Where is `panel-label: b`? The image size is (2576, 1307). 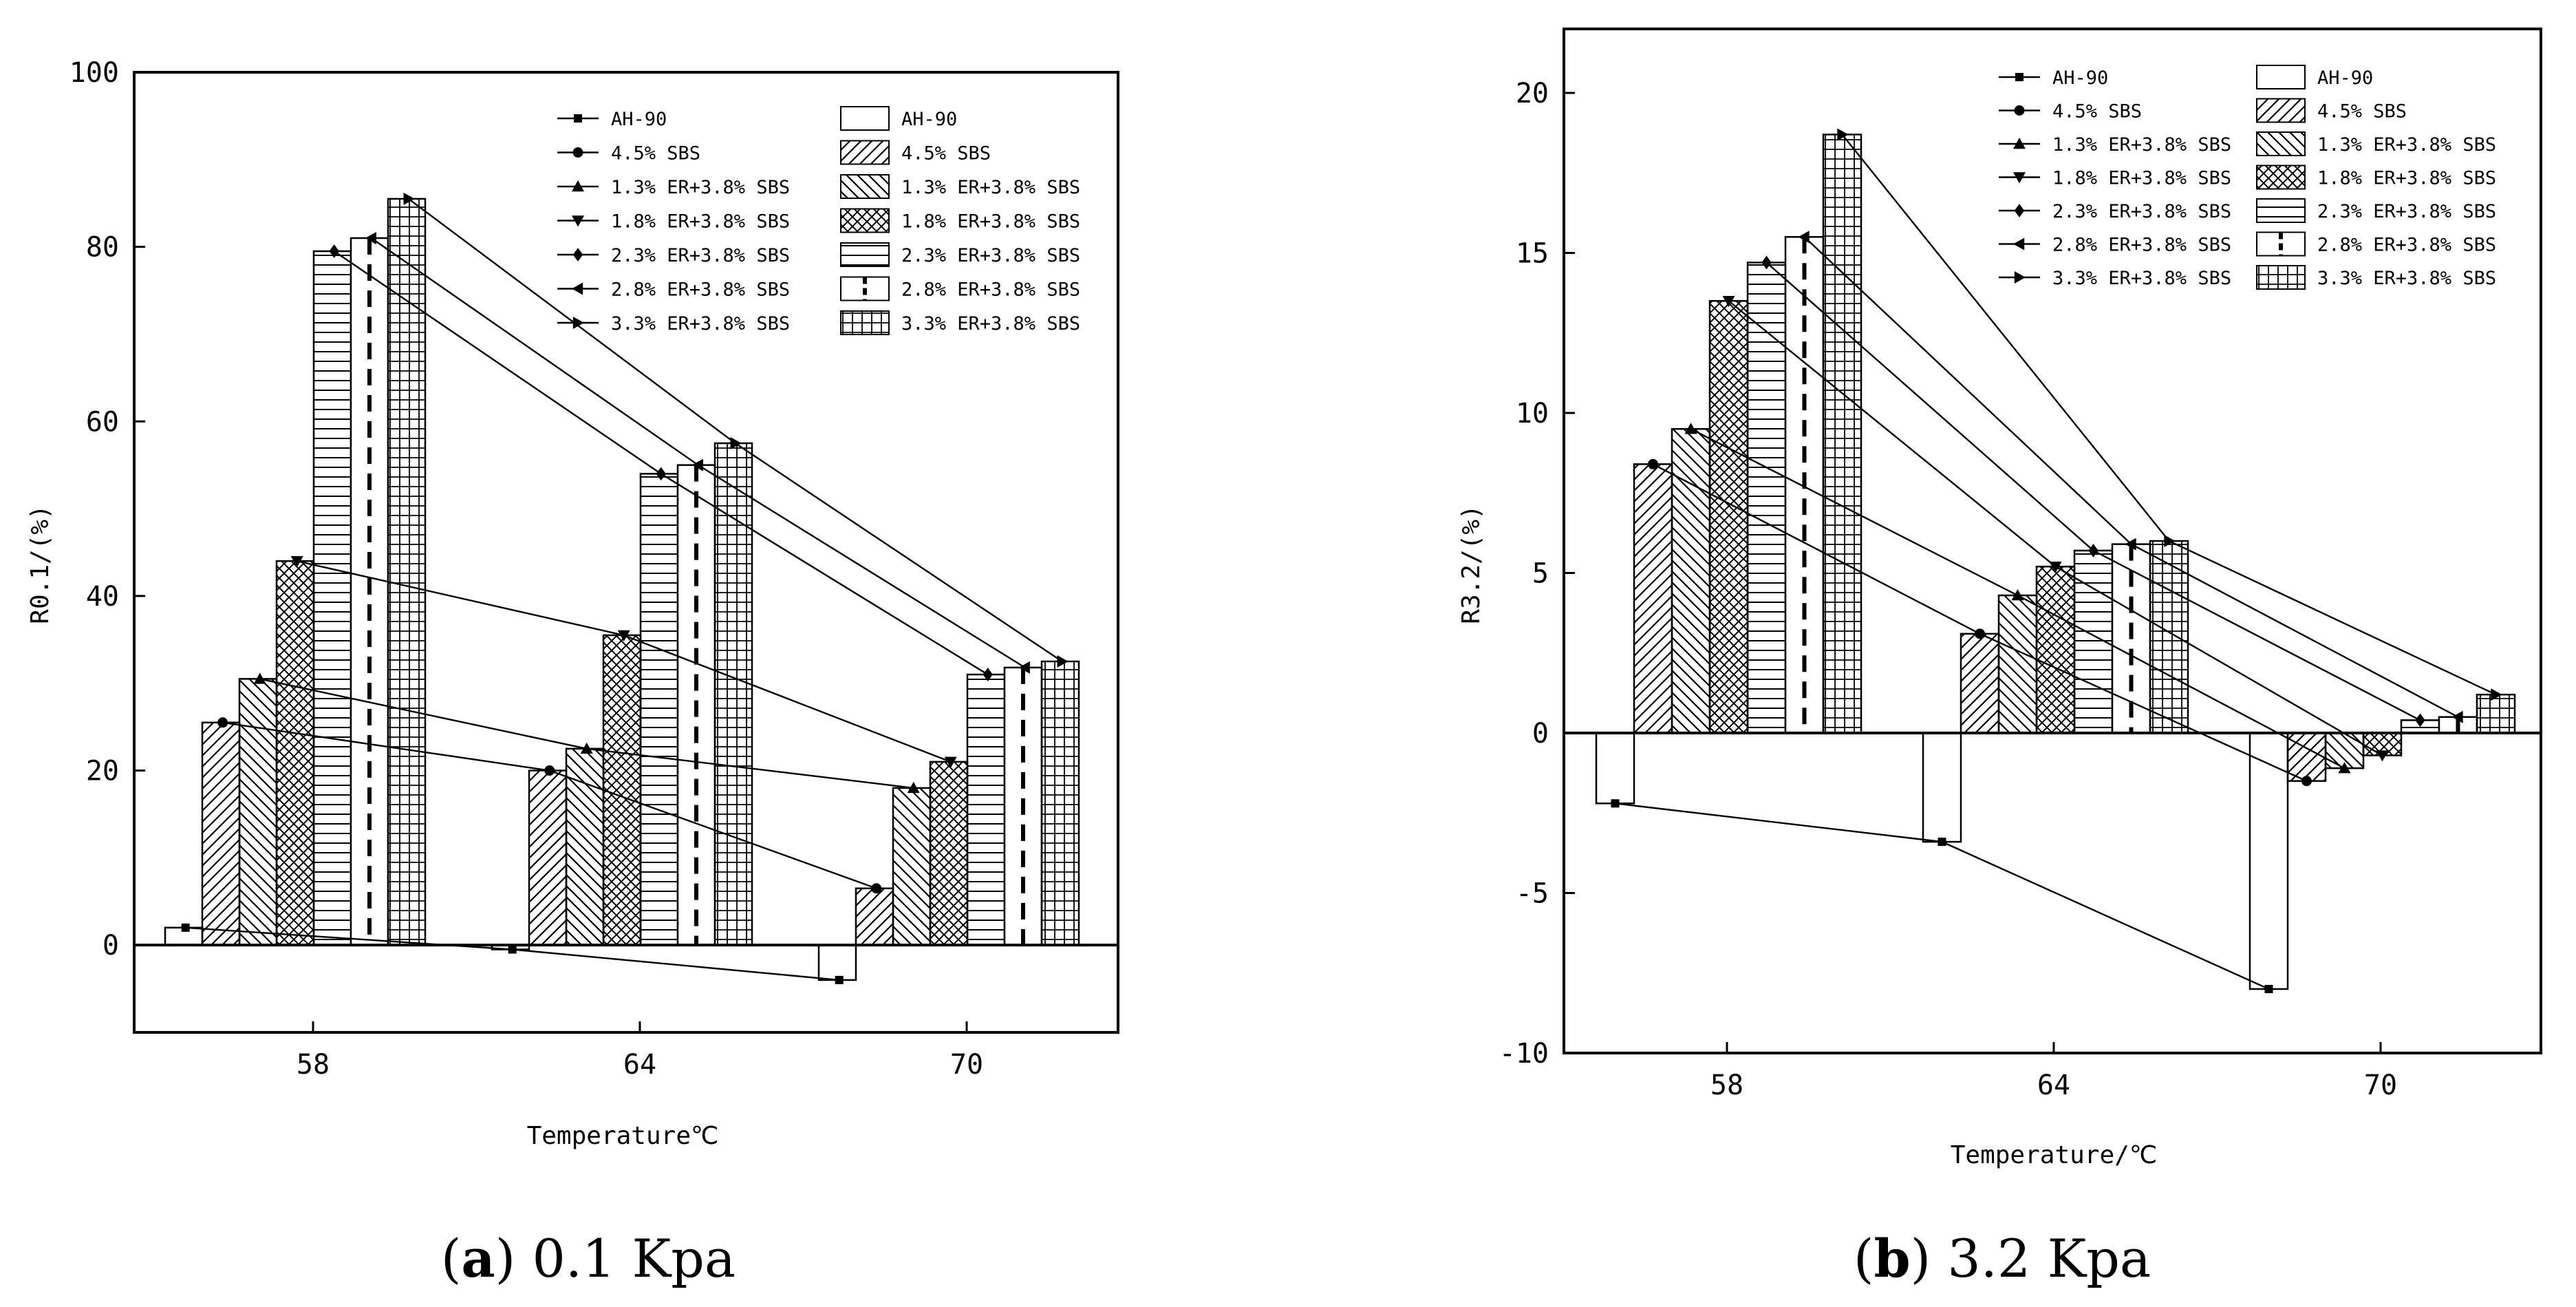
panel-label: b is located at coordinates (1892, 1258).